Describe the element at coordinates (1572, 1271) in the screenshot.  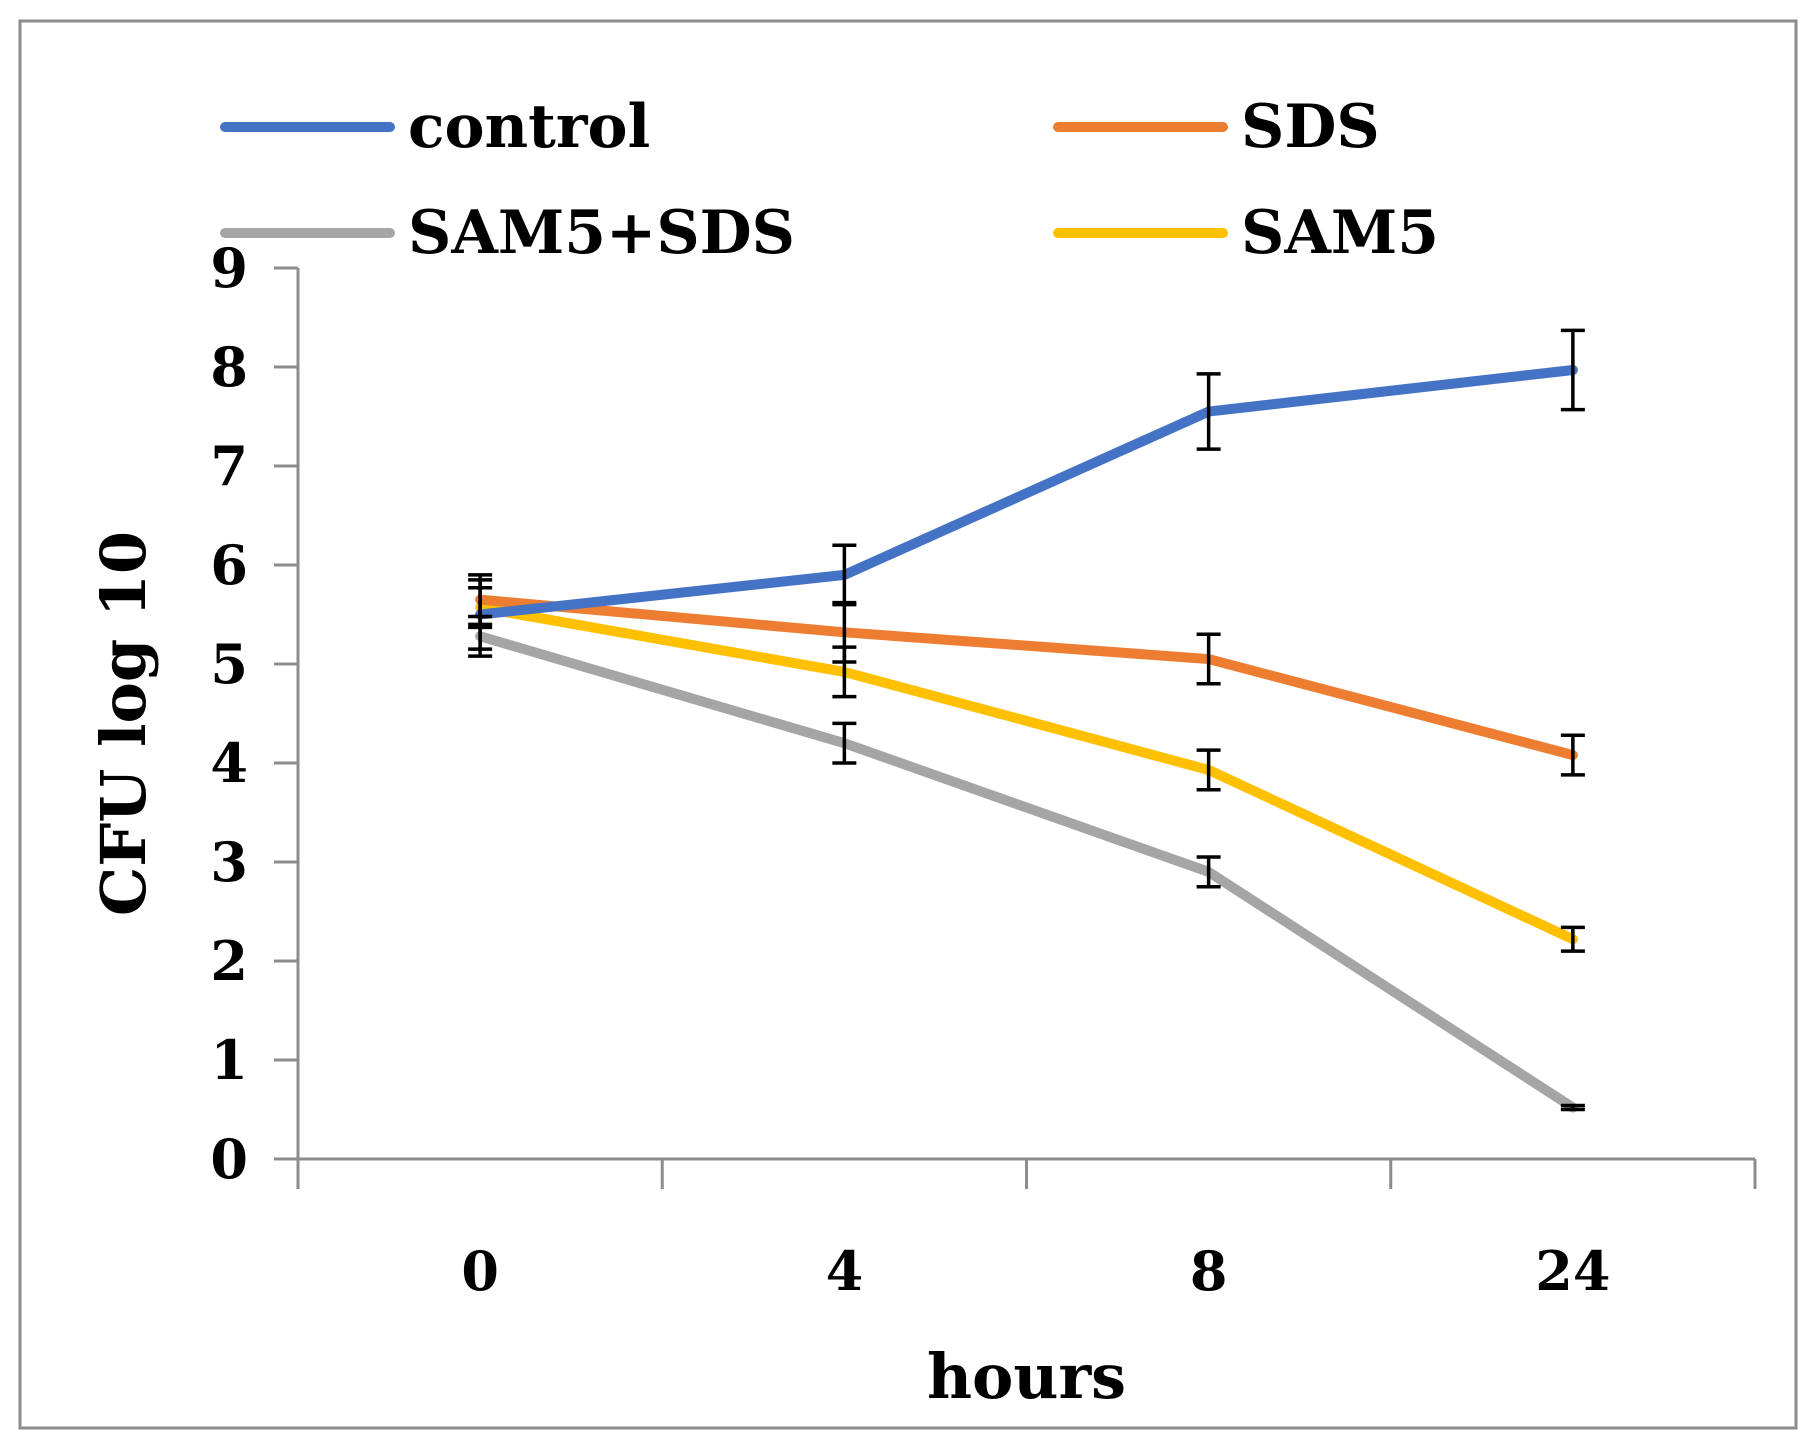
I see `x-tick-label: 24` at that location.